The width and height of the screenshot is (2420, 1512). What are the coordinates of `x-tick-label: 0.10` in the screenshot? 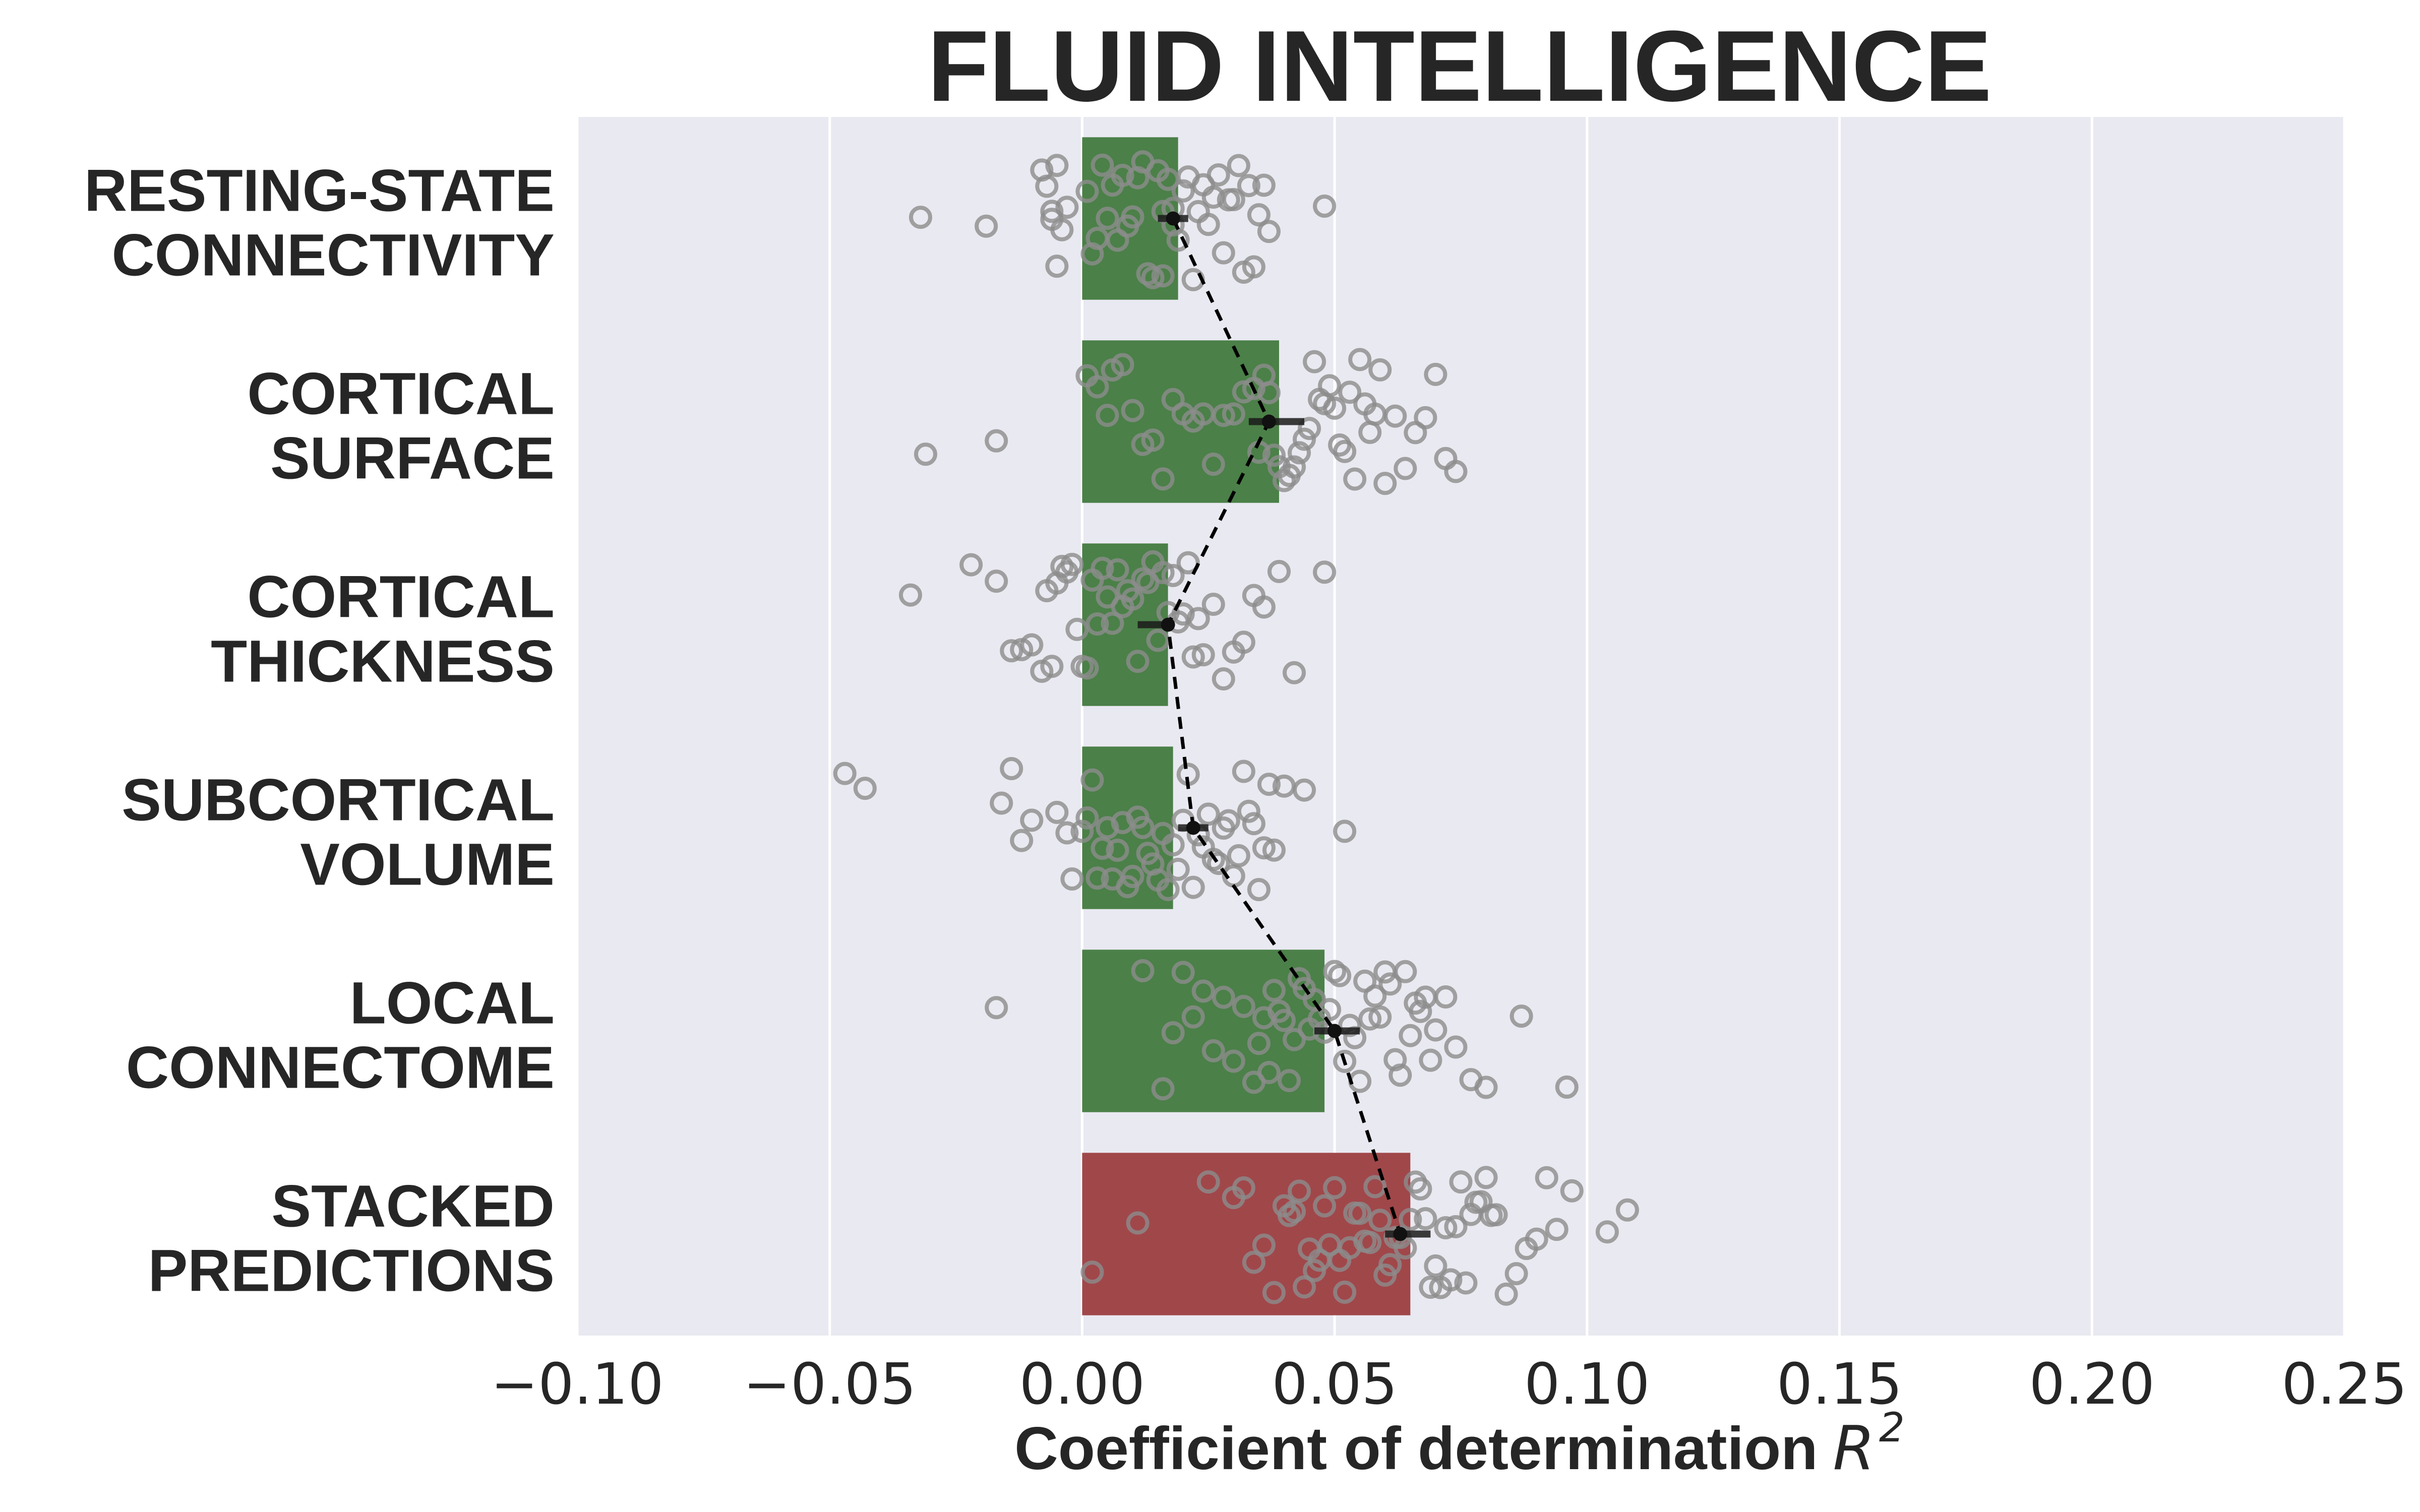 It's located at (1587, 1384).